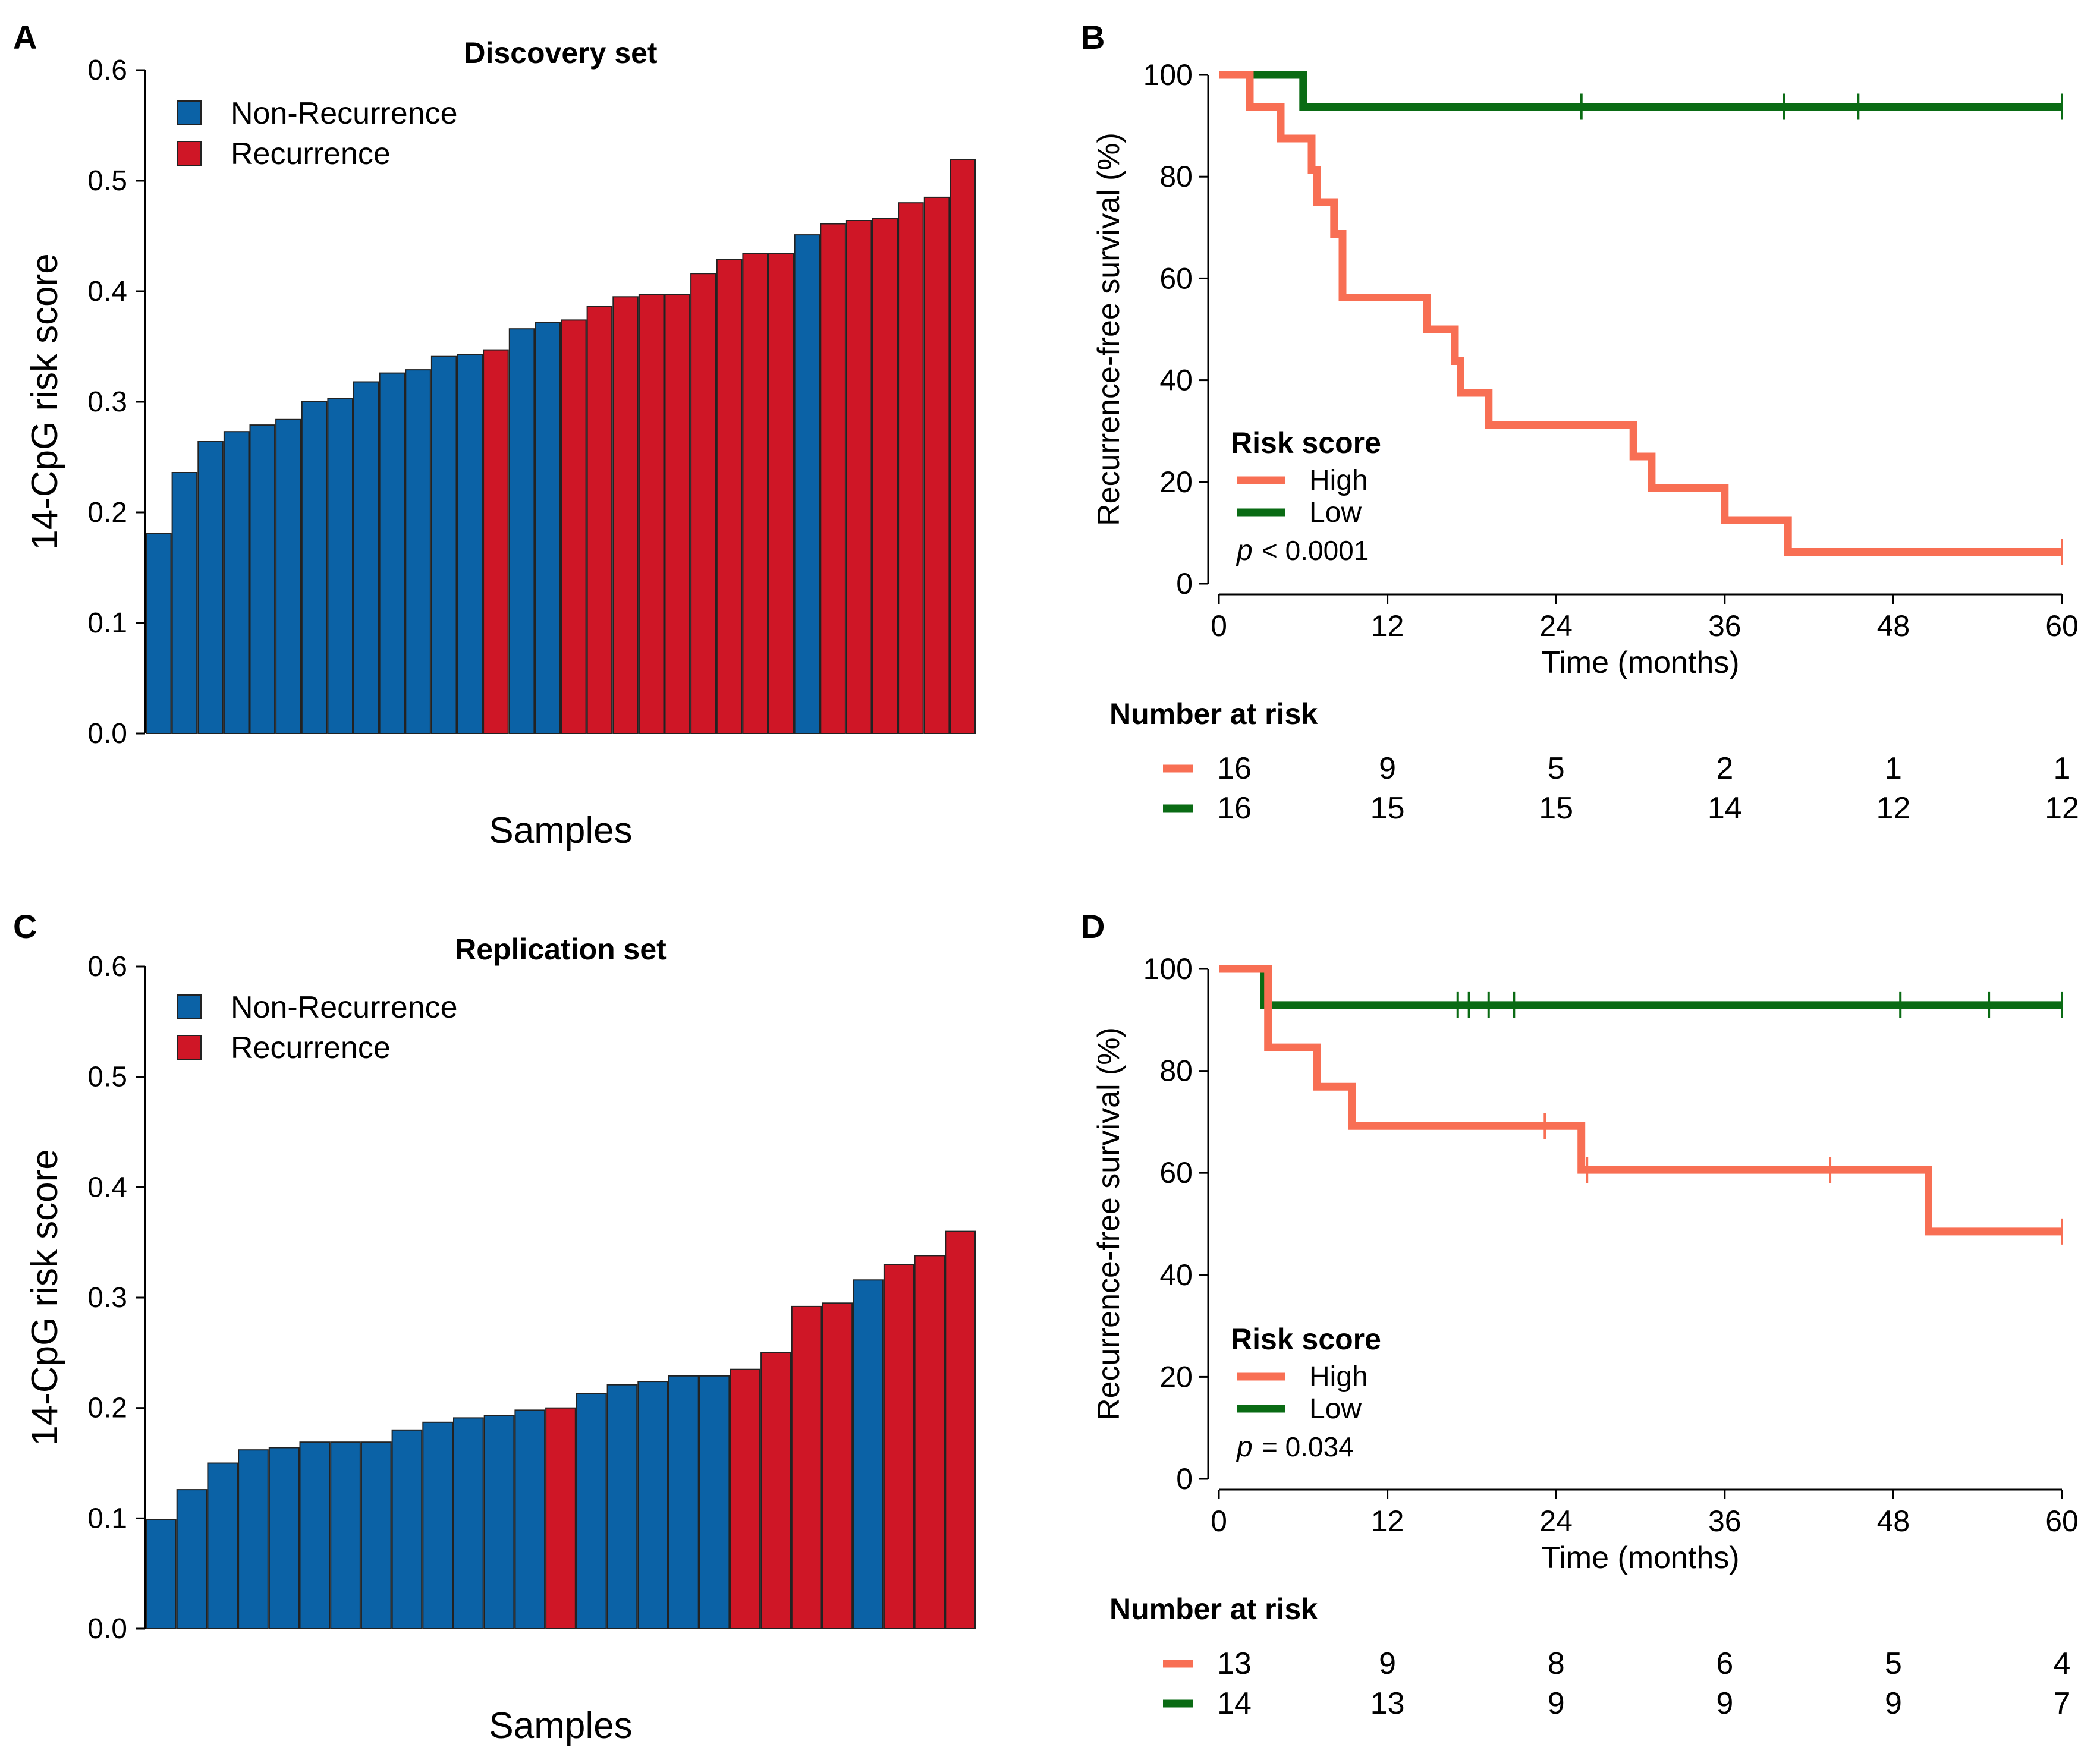 This screenshot has height=1763, width=2100. Describe the element at coordinates (344, 1007) in the screenshot. I see `legend-label-non-recurrence: Non-Recurrence` at that location.